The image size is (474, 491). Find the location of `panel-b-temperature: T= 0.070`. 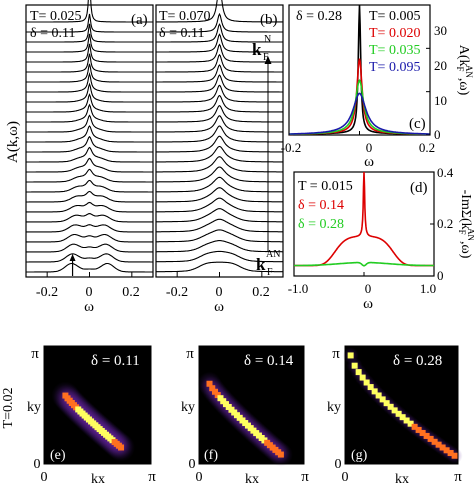

panel-b-temperature: T= 0.070 is located at coordinates (184, 16).